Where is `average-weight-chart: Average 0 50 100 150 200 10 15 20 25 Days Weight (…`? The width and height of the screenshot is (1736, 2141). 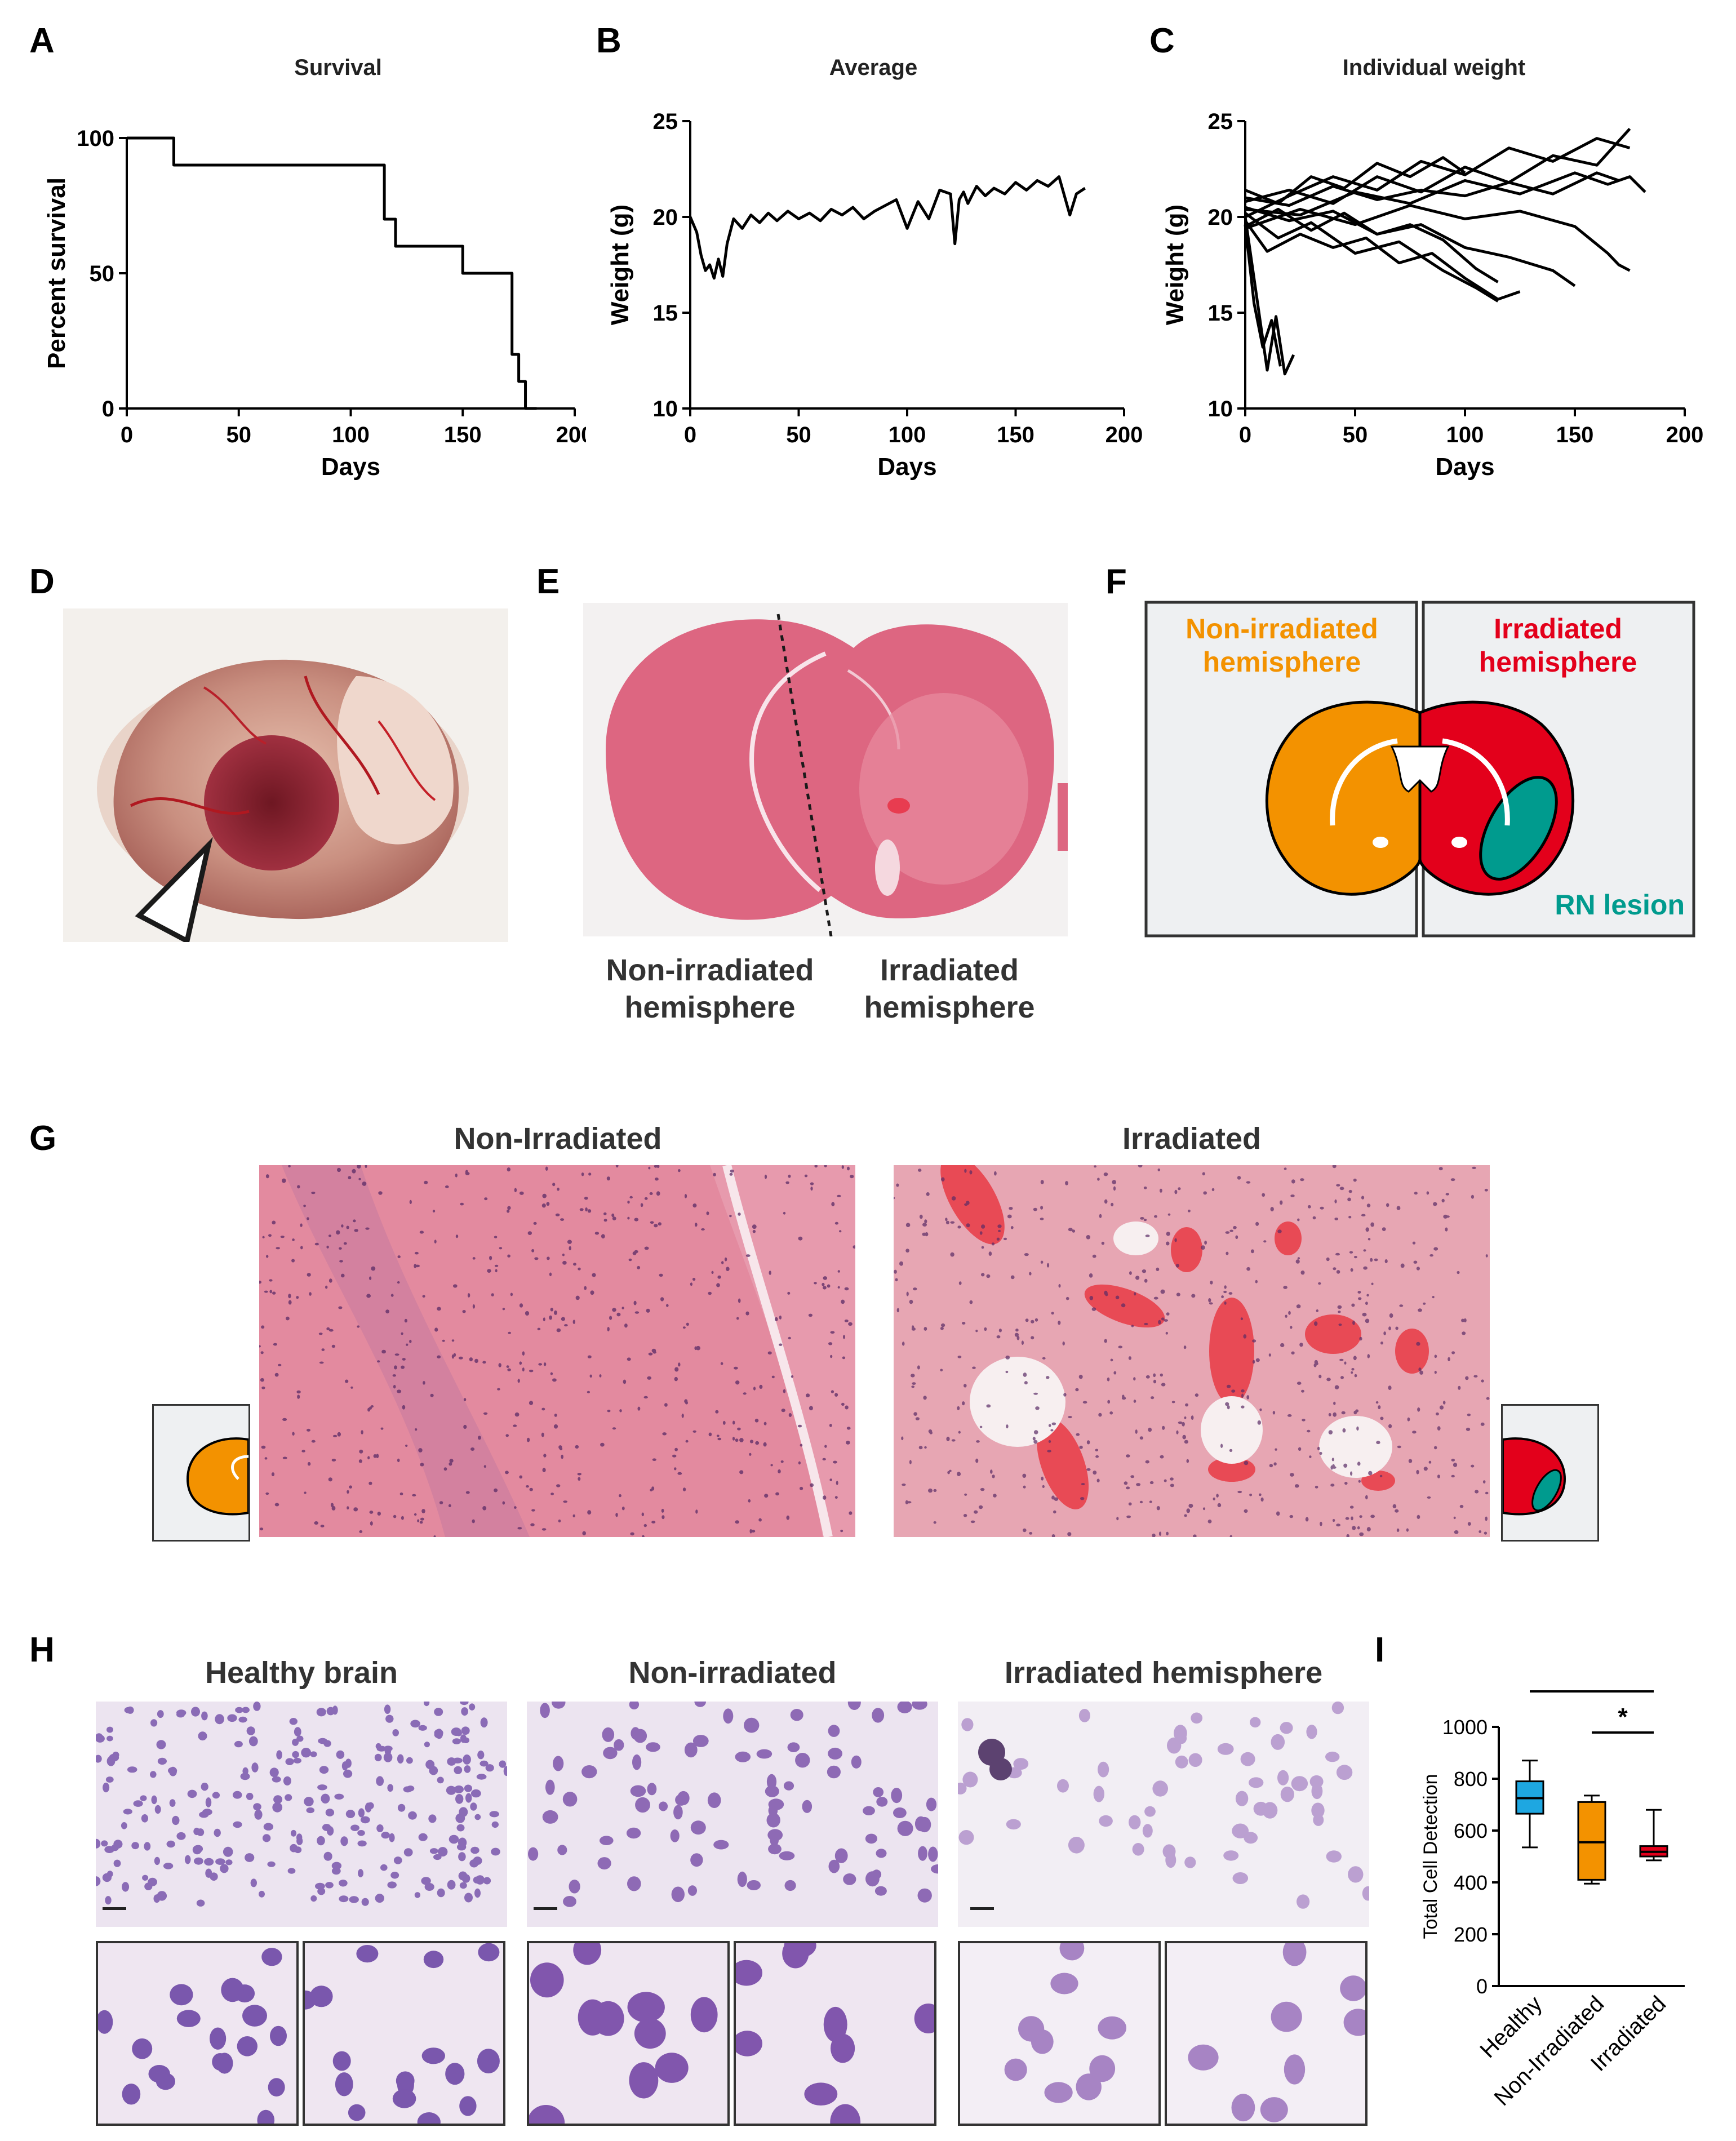 average-weight-chart: Average 0 50 100 150 200 10 15 20 25 Days Weight (… is located at coordinates (867, 276).